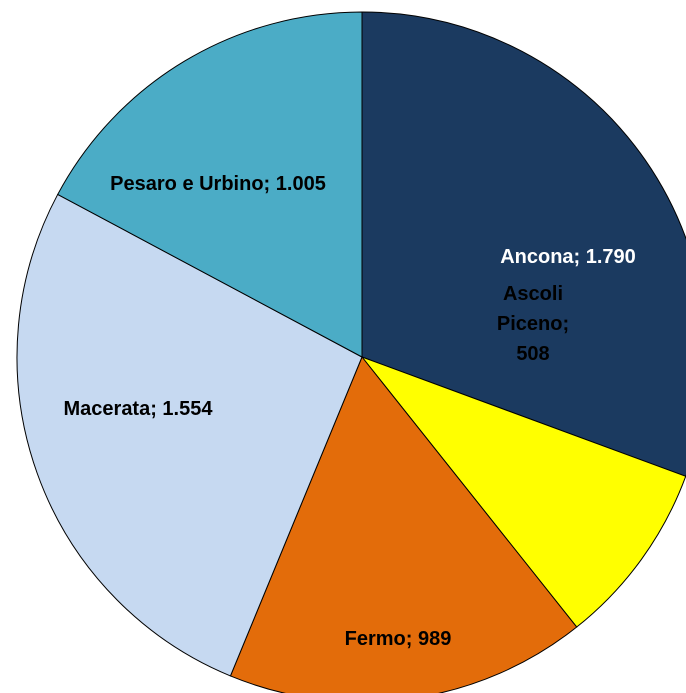 This screenshot has width=686, height=693. What do you see at coordinates (139, 409) in the screenshot?
I see `data-label: Macerata; 1.554` at bounding box center [139, 409].